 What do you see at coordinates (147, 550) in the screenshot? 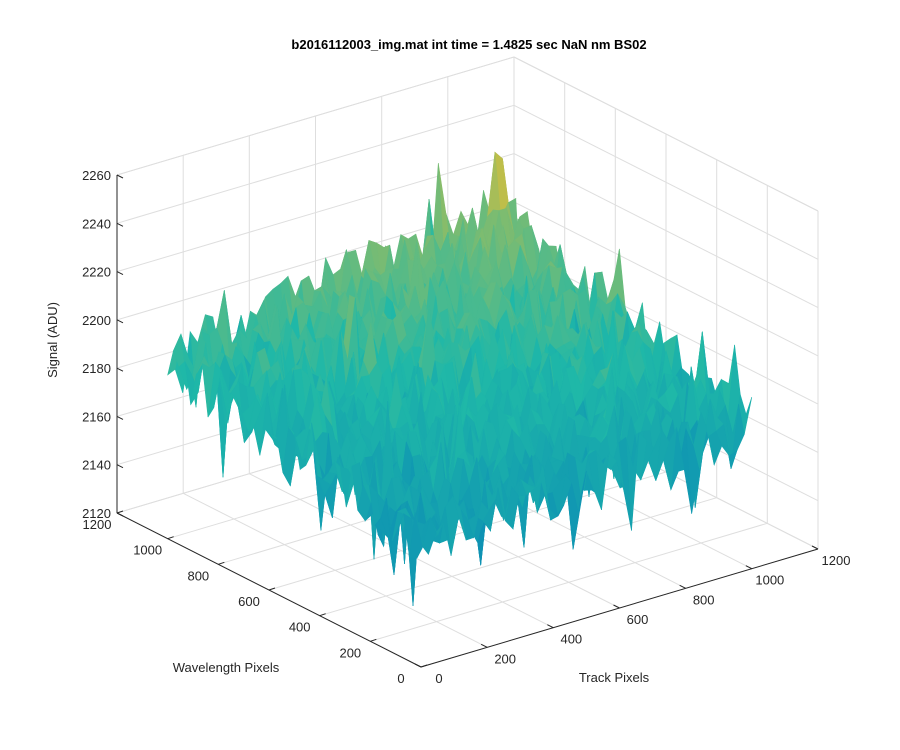
I see `y-tick-label: 1000` at bounding box center [147, 550].